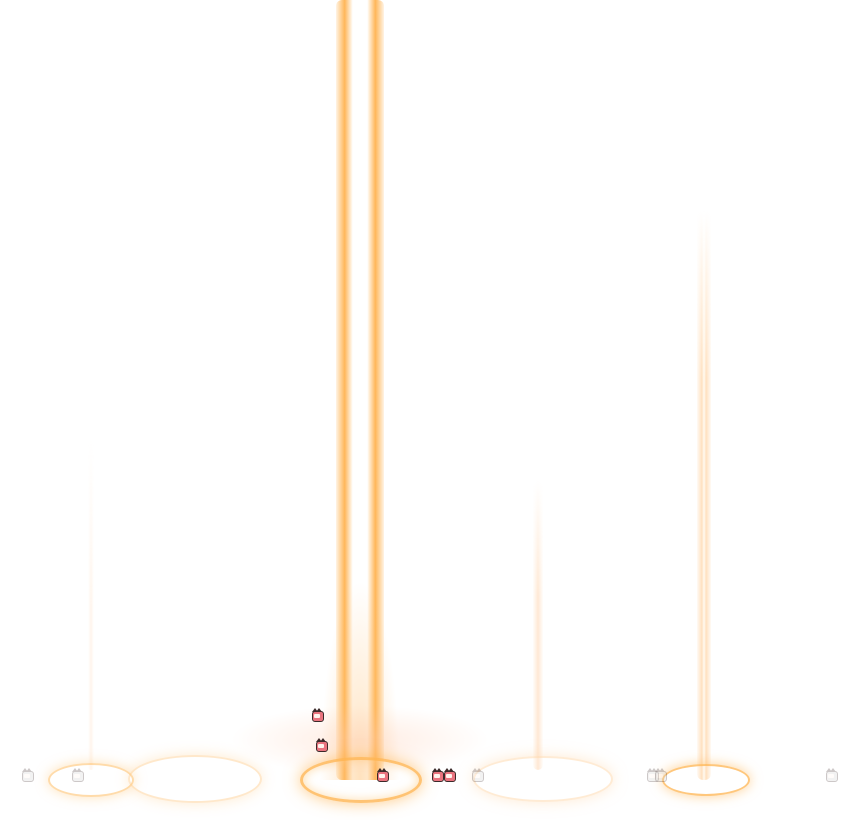  Describe the element at coordinates (91, 780) in the screenshot. I see `left-ring` at that location.